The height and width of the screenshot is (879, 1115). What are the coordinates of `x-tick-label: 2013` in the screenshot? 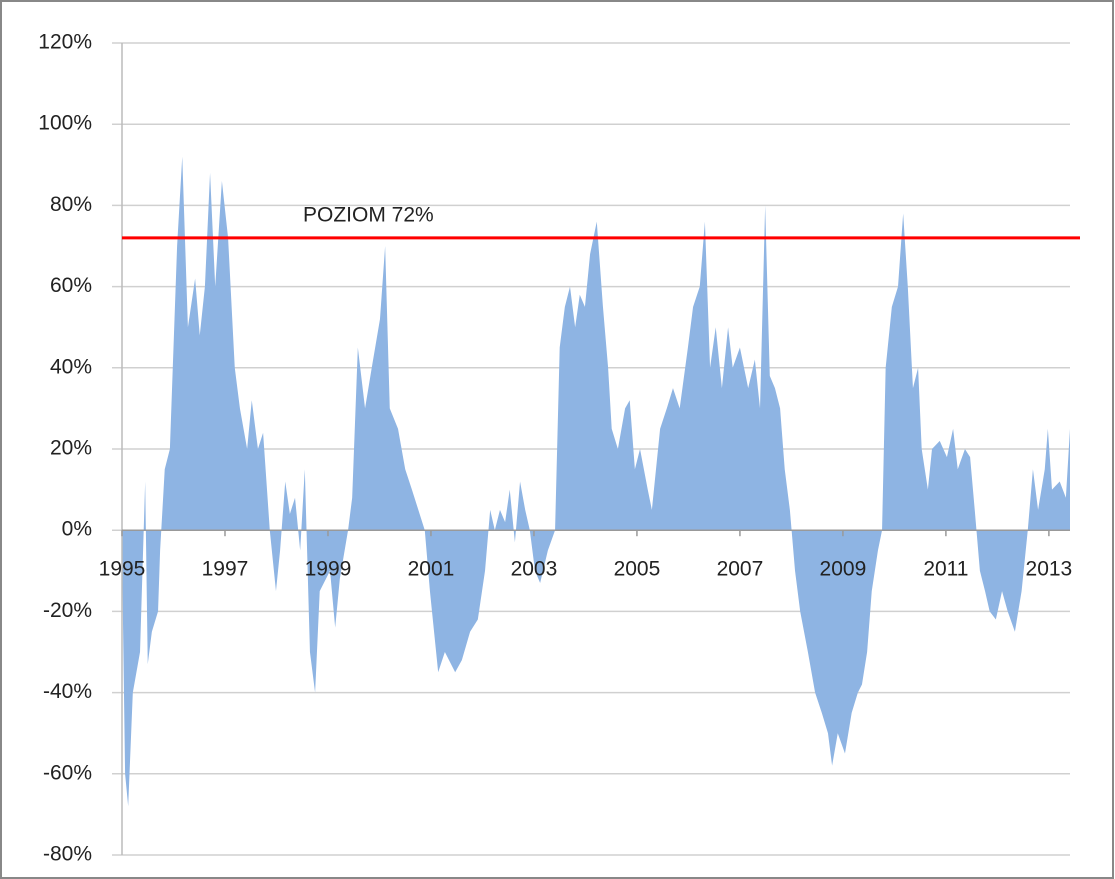 It's located at (1049, 569).